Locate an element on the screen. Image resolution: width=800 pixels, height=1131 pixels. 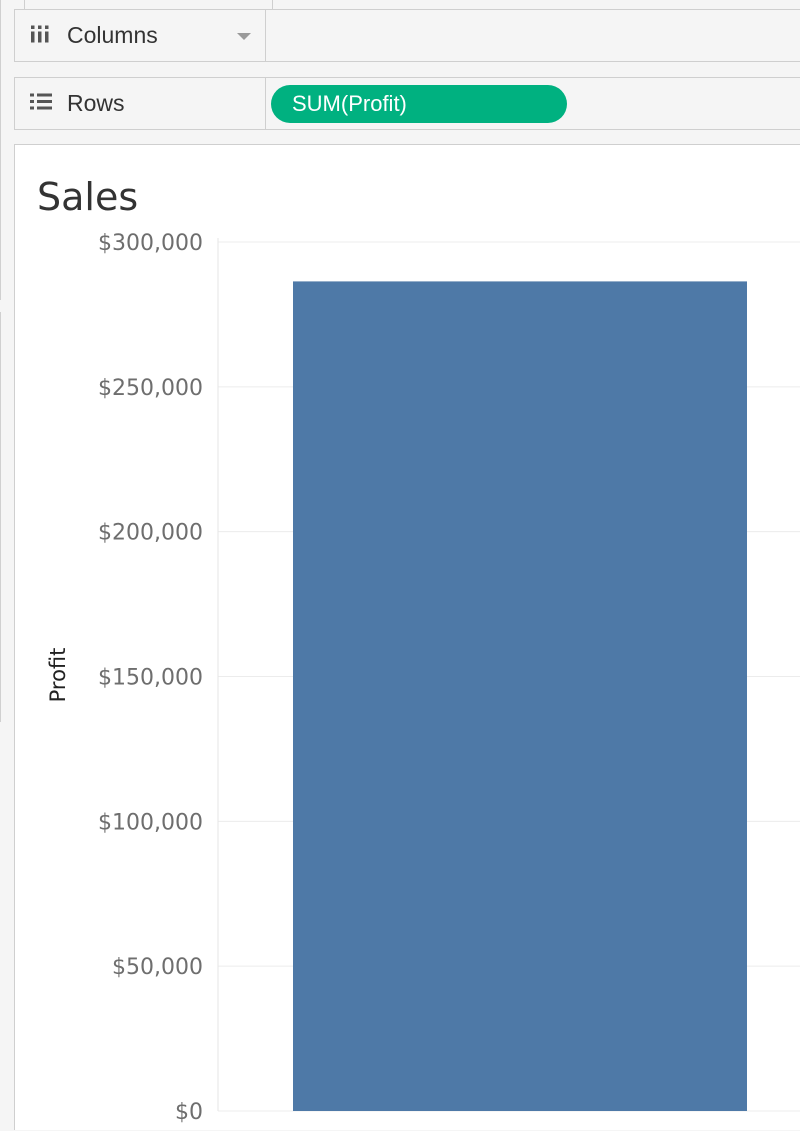
y-tick-label: $300,000 is located at coordinates (150, 243).